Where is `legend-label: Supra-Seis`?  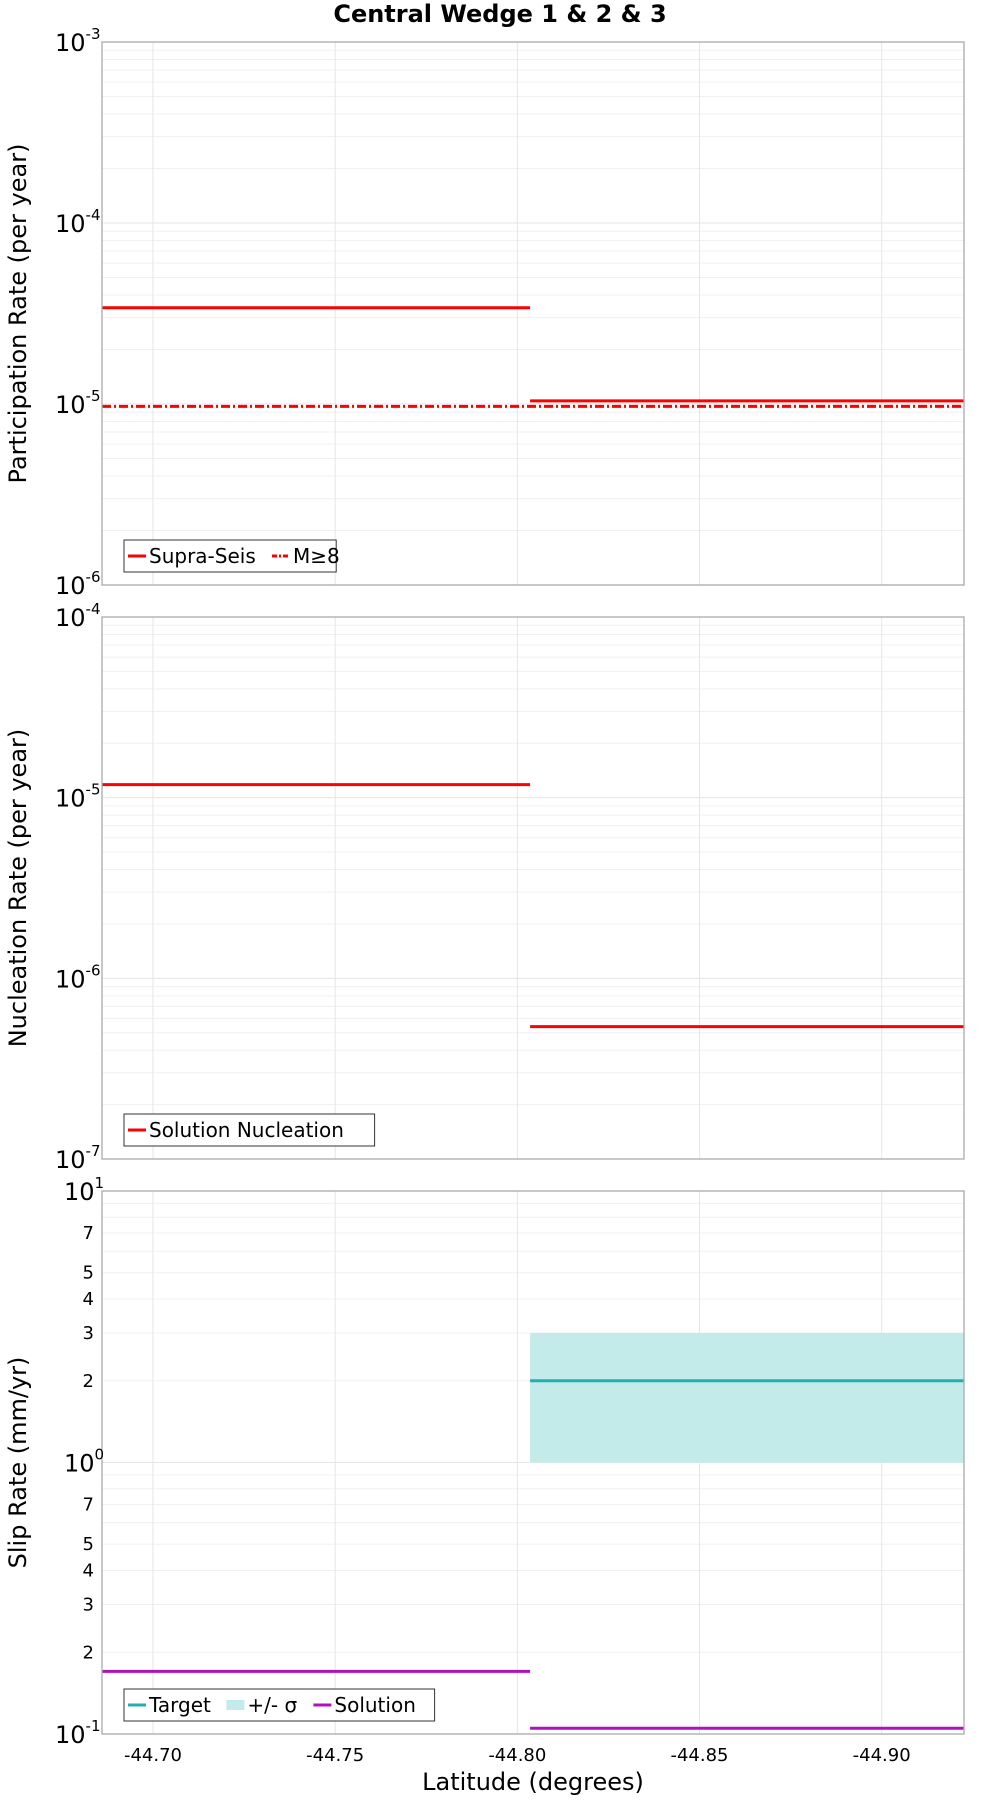
legend-label: Supra-Seis is located at coordinates (202, 556).